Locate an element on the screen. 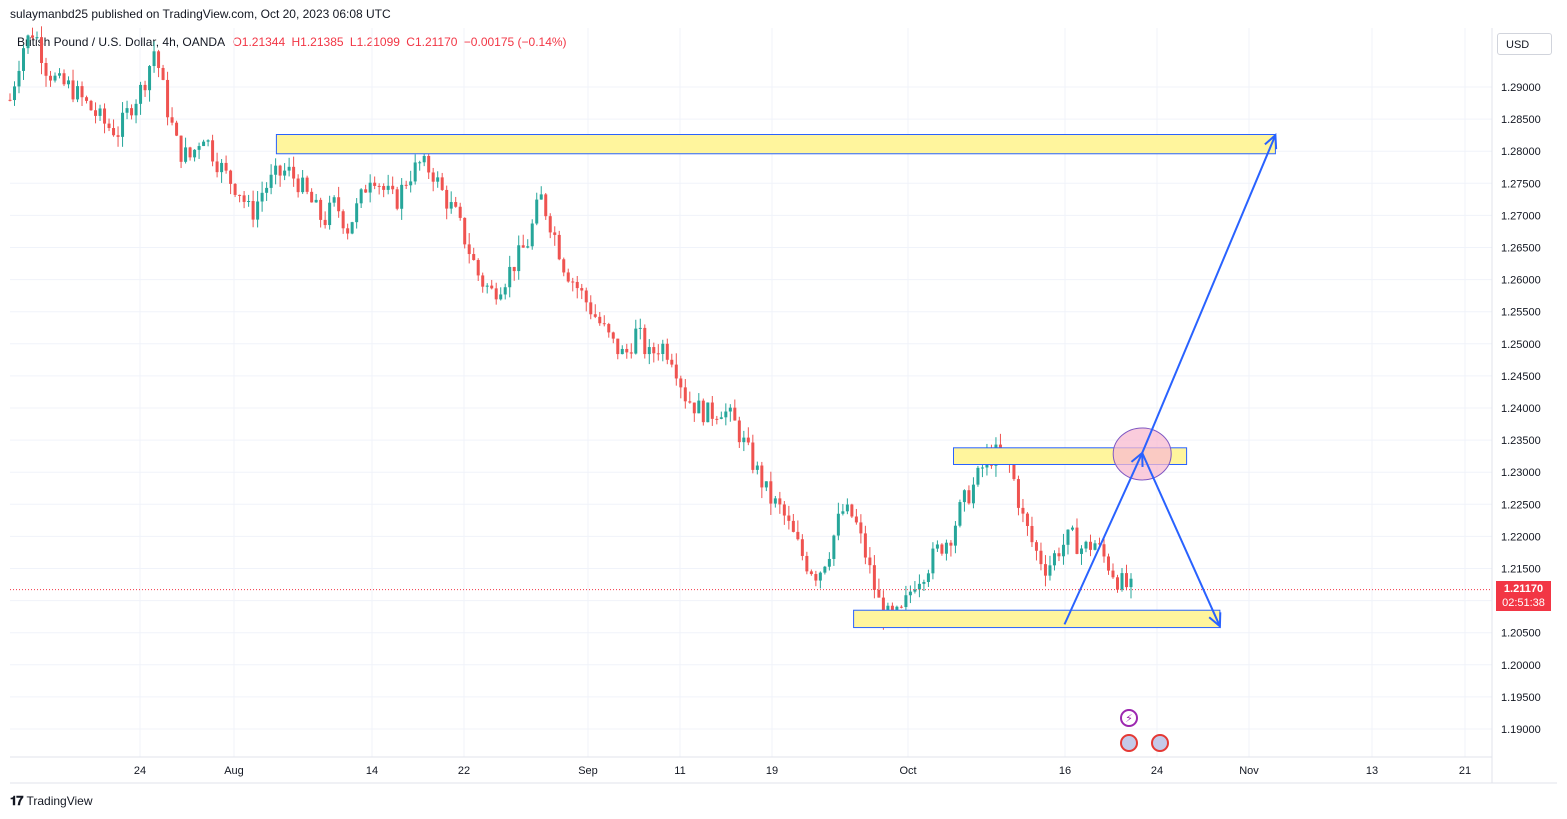 This screenshot has height=819, width=1567. lightning-event-icon: ⚡ is located at coordinates (1129, 718).